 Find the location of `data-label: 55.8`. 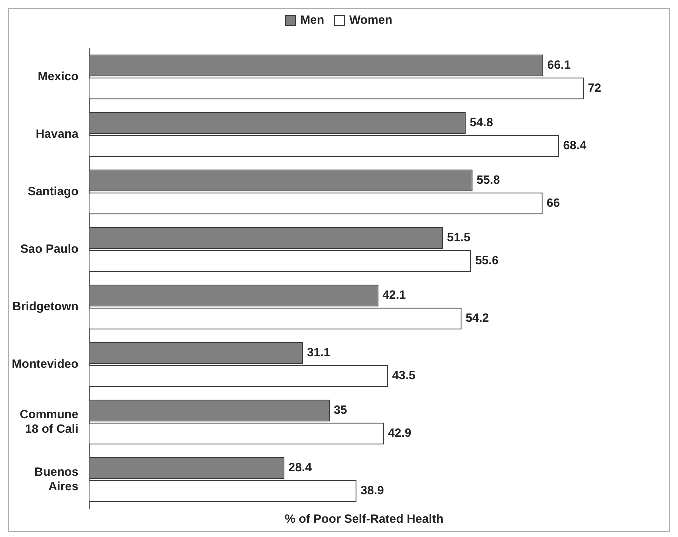

data-label: 55.8 is located at coordinates (488, 180).